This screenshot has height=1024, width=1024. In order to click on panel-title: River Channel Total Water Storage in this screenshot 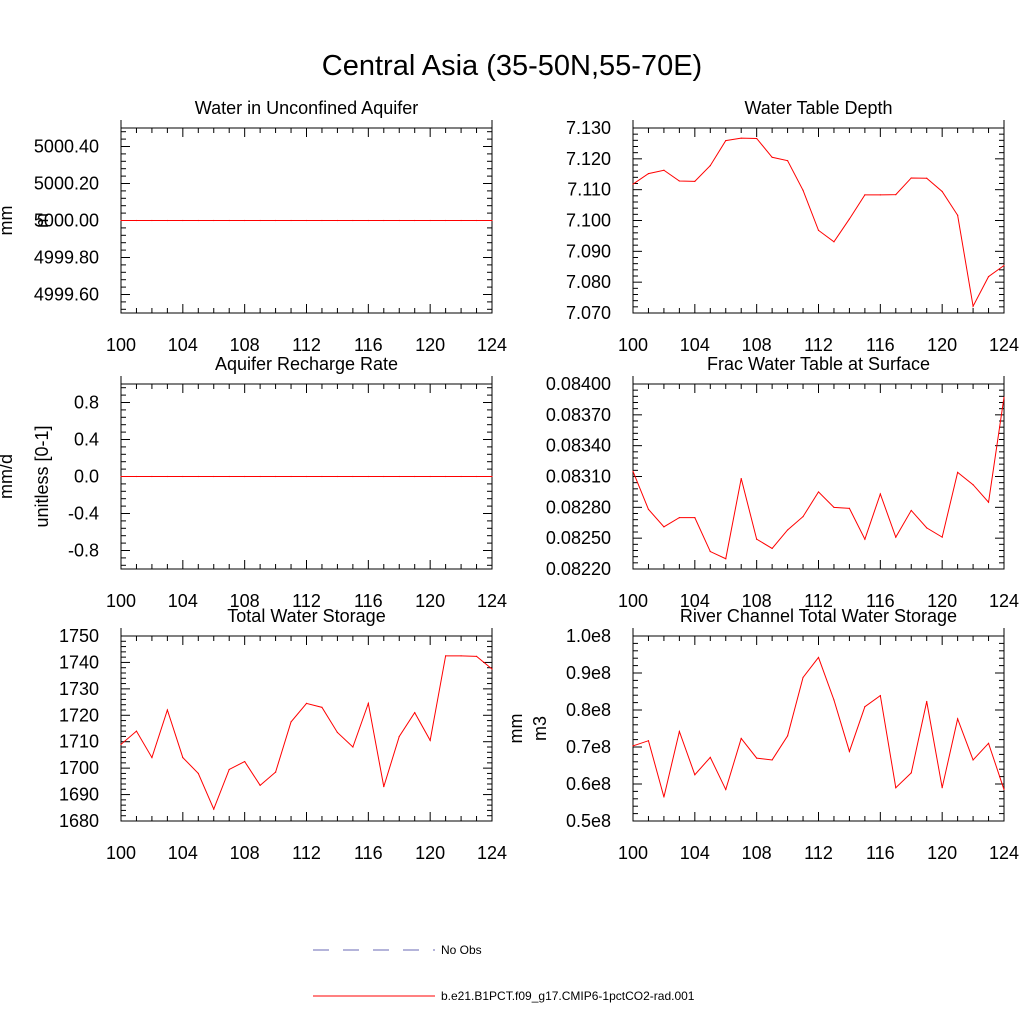, I will do `click(818, 616)`.